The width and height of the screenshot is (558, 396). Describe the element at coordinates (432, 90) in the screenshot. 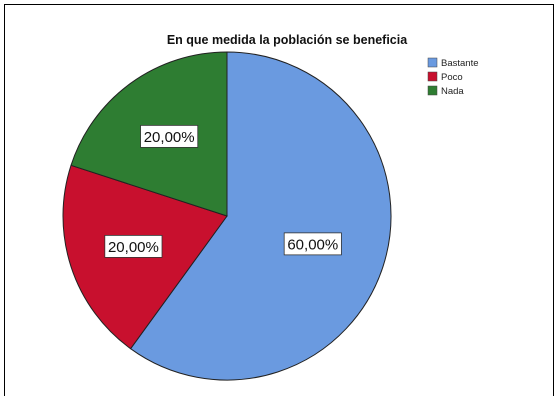

I see `legend-swatch-nada` at that location.